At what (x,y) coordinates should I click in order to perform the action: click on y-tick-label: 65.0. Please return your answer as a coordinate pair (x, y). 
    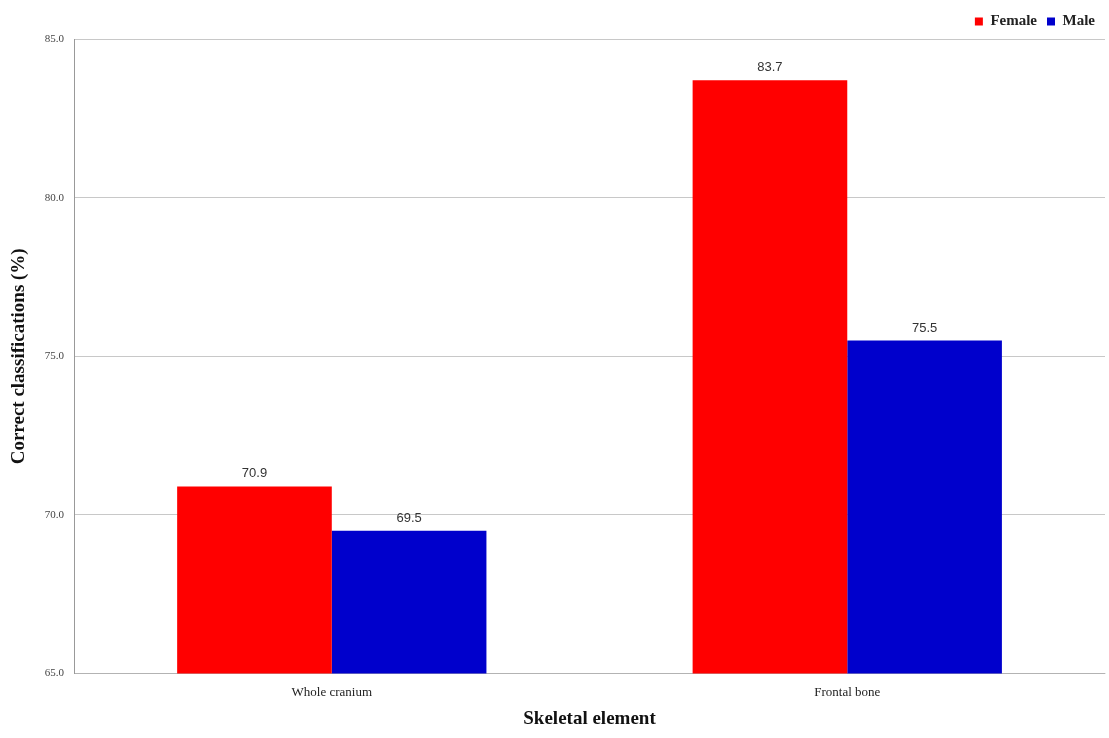
    Looking at the image, I should click on (54, 672).